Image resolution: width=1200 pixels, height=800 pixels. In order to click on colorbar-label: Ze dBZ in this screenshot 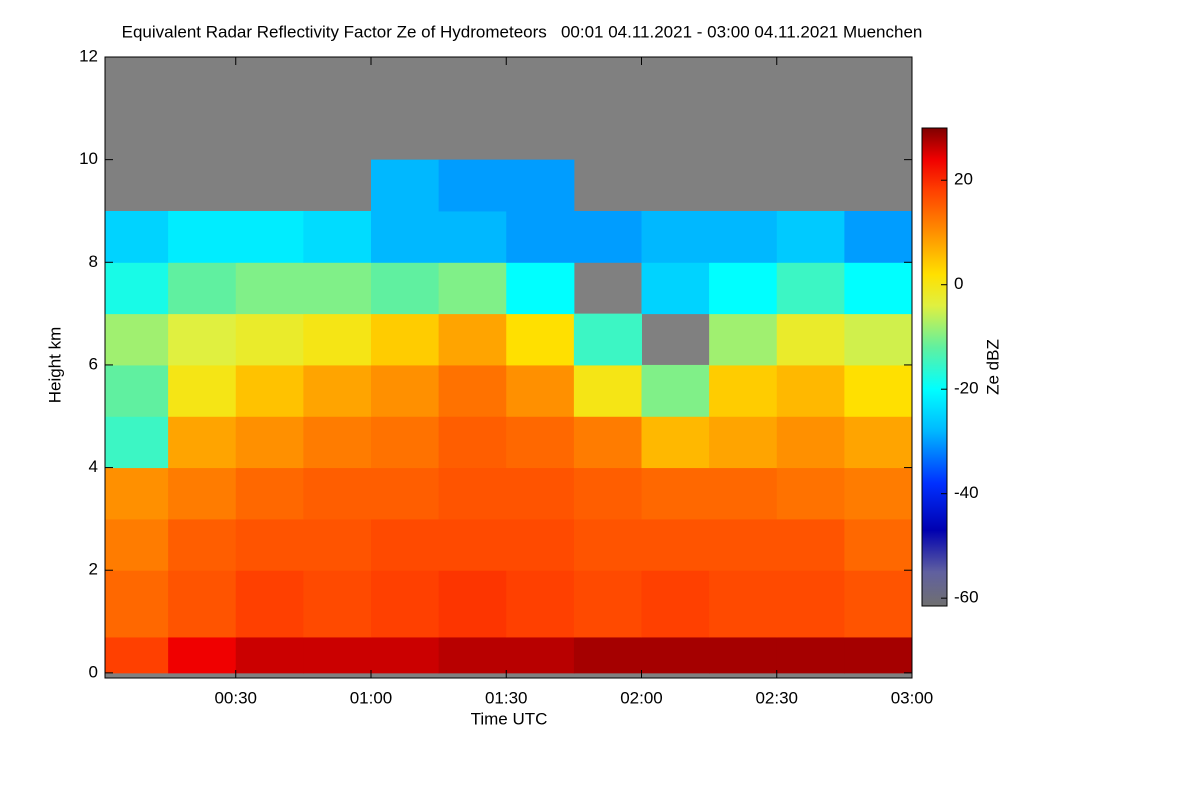, I will do `click(992, 367)`.